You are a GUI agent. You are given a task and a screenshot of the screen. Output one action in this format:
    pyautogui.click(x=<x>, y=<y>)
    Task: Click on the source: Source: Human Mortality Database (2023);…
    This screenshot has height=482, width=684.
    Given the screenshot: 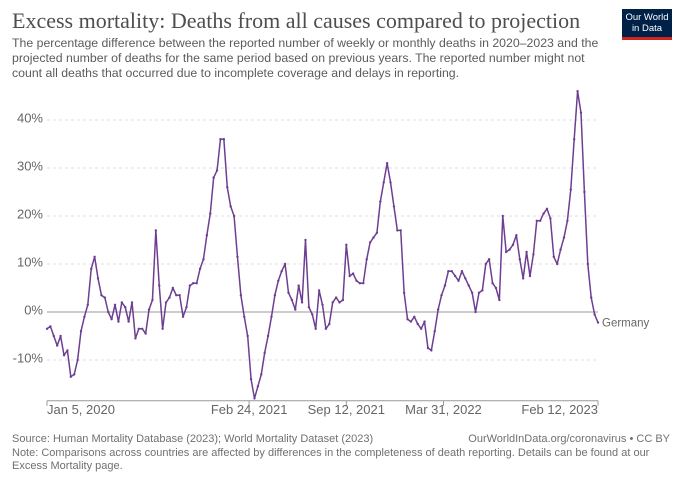 What is the action you would take?
    pyautogui.click(x=193, y=439)
    